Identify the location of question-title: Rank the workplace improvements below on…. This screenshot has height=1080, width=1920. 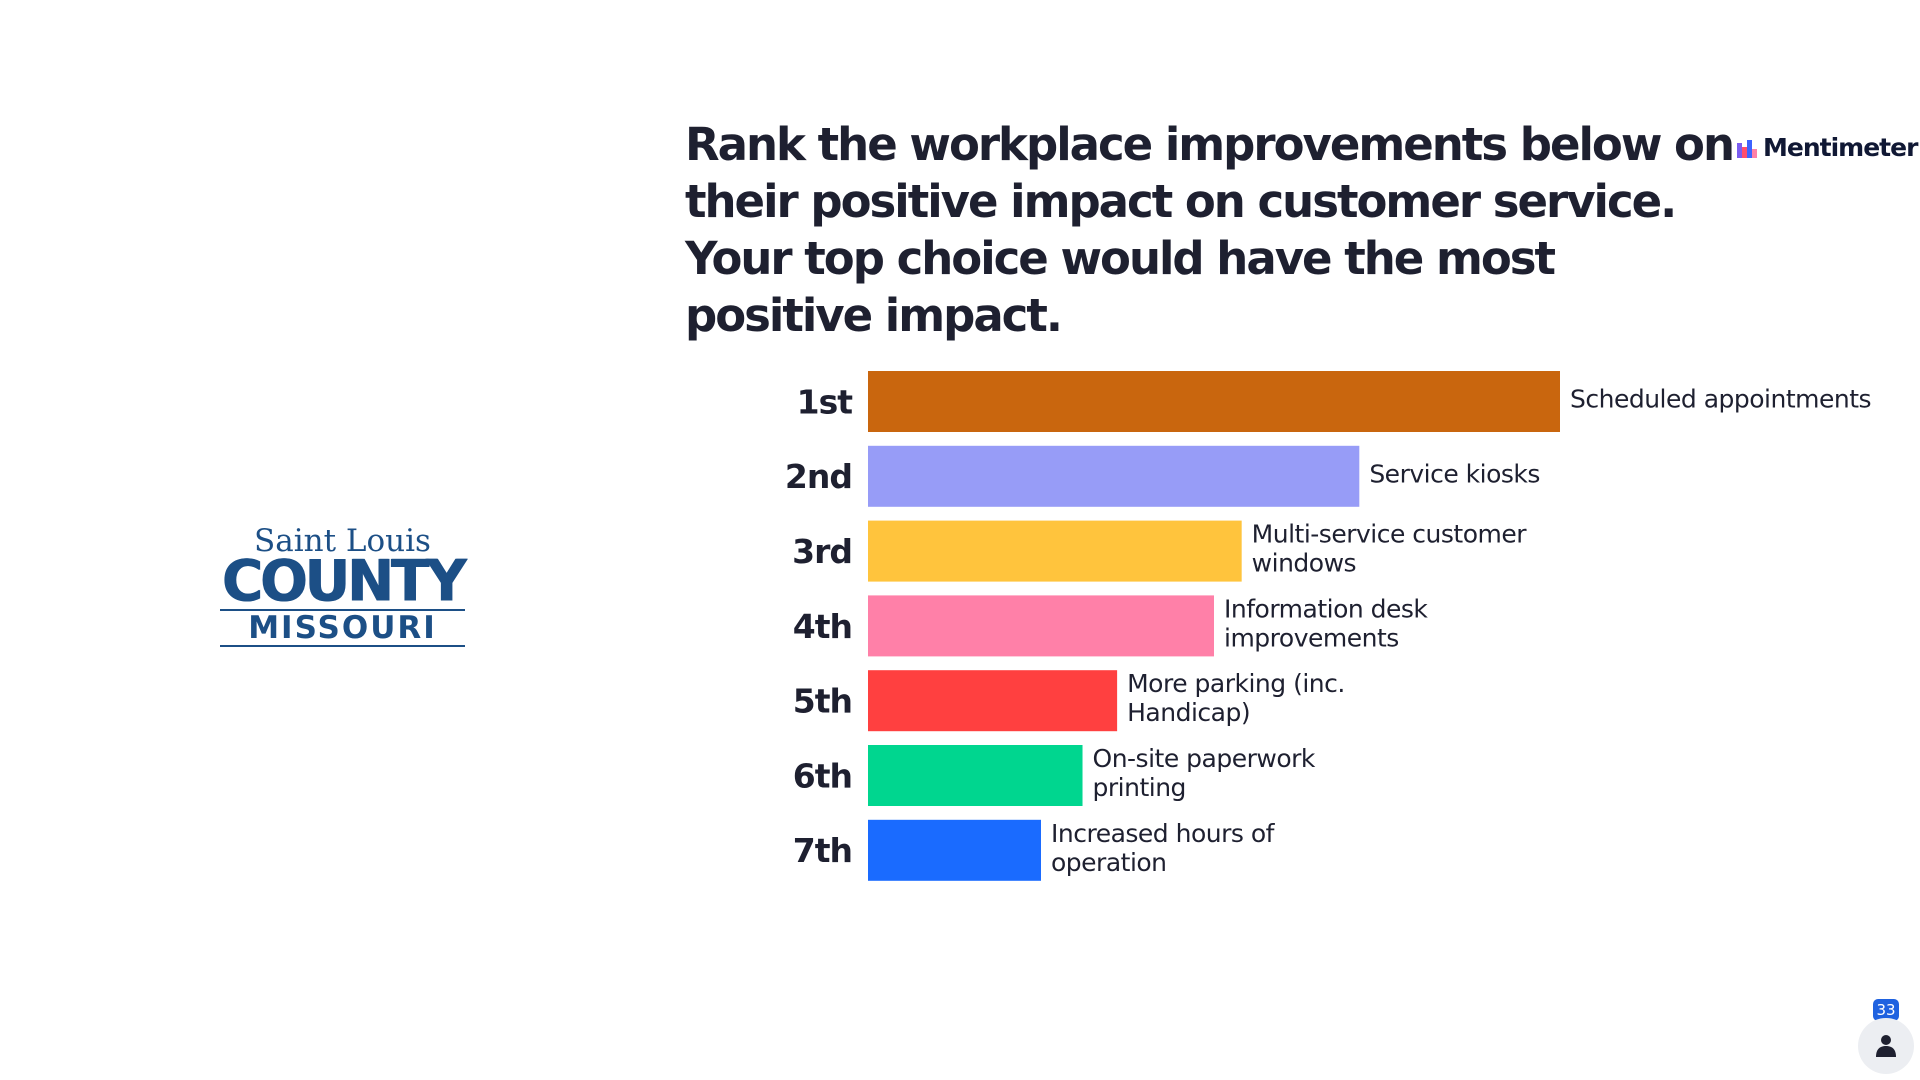
(1210, 230).